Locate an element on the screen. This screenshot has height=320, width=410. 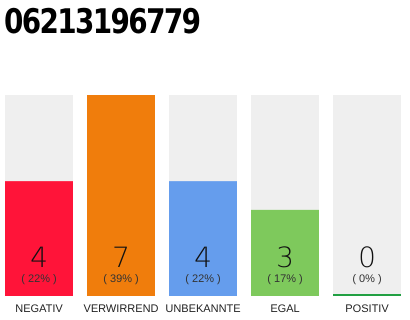
annotation: ( 39% ) is located at coordinates (121, 279).